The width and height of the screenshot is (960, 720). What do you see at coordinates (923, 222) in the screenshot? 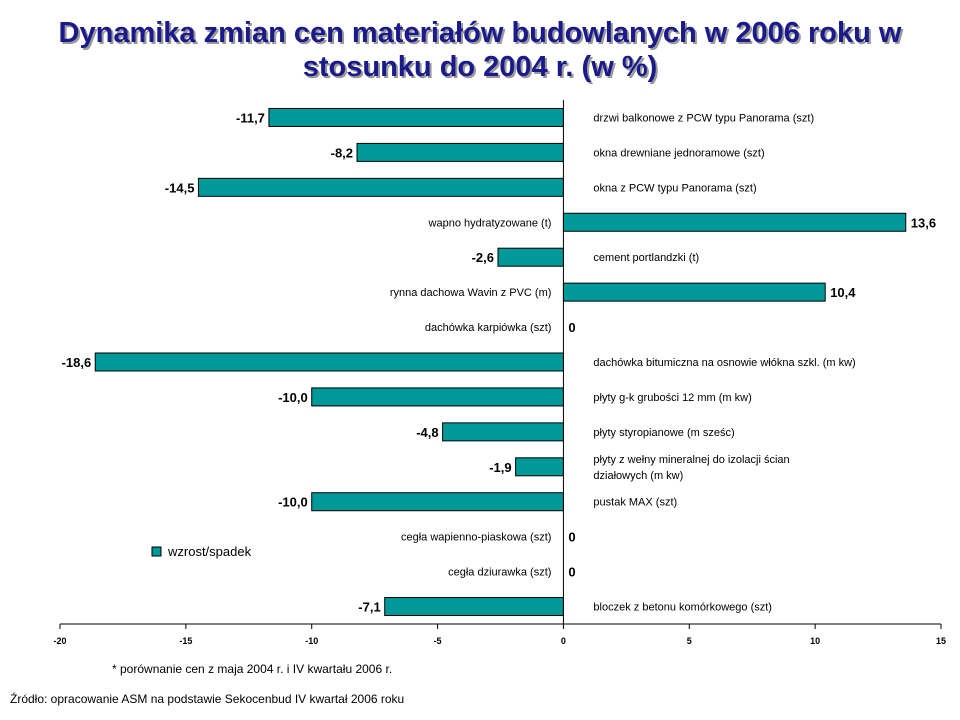
I see `data-label: 13,6` at bounding box center [923, 222].